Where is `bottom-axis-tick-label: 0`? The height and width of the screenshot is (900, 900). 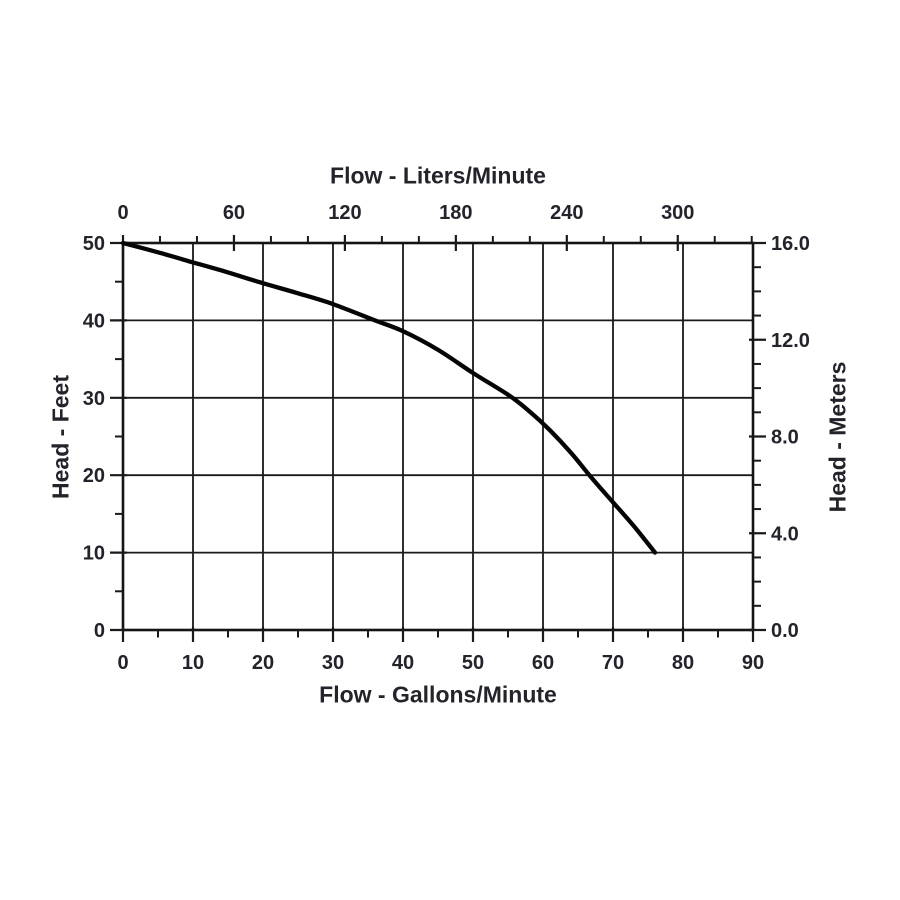 bottom-axis-tick-label: 0 is located at coordinates (122, 663).